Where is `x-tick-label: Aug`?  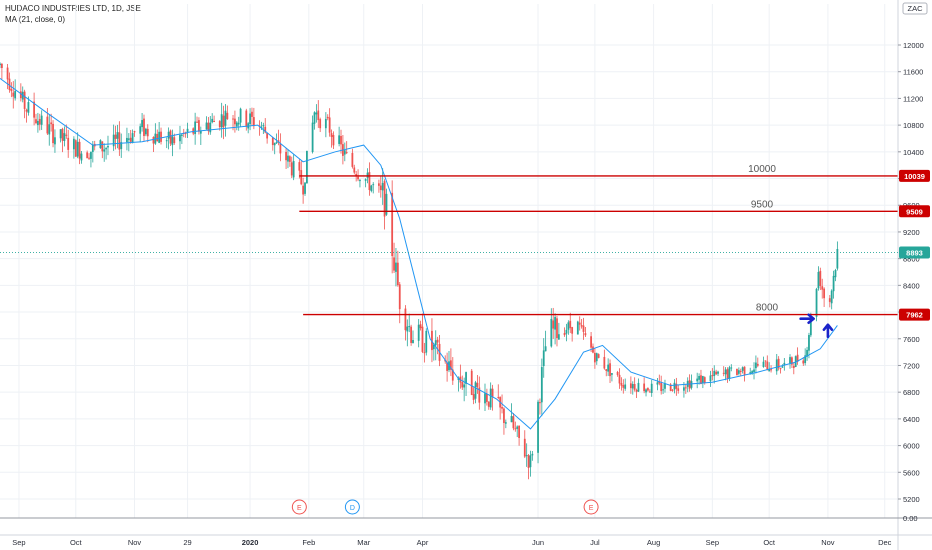
x-tick-label: Aug is located at coordinates (653, 542).